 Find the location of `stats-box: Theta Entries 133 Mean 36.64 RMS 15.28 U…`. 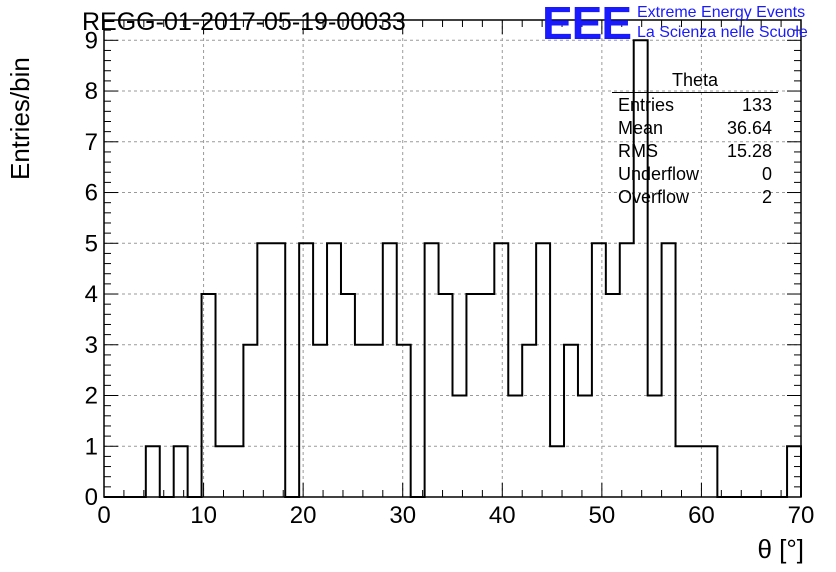

stats-box: Theta Entries 133 Mean 36.64 RMS 15.28 U… is located at coordinates (695, 140).